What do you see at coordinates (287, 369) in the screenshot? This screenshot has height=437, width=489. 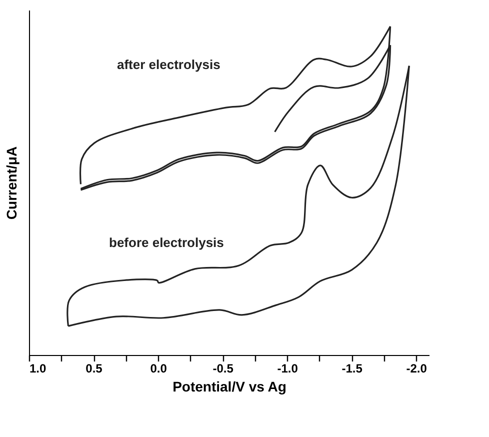 I see `x-tick-label: -1.0` at bounding box center [287, 369].